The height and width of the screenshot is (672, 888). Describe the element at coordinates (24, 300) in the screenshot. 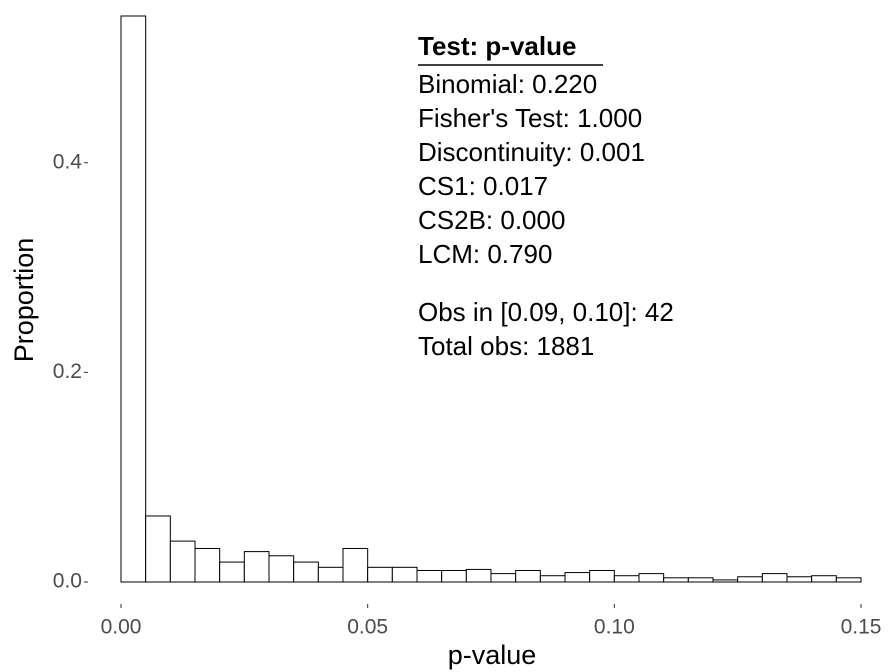

I see `y-axis-title: Proportion` at that location.